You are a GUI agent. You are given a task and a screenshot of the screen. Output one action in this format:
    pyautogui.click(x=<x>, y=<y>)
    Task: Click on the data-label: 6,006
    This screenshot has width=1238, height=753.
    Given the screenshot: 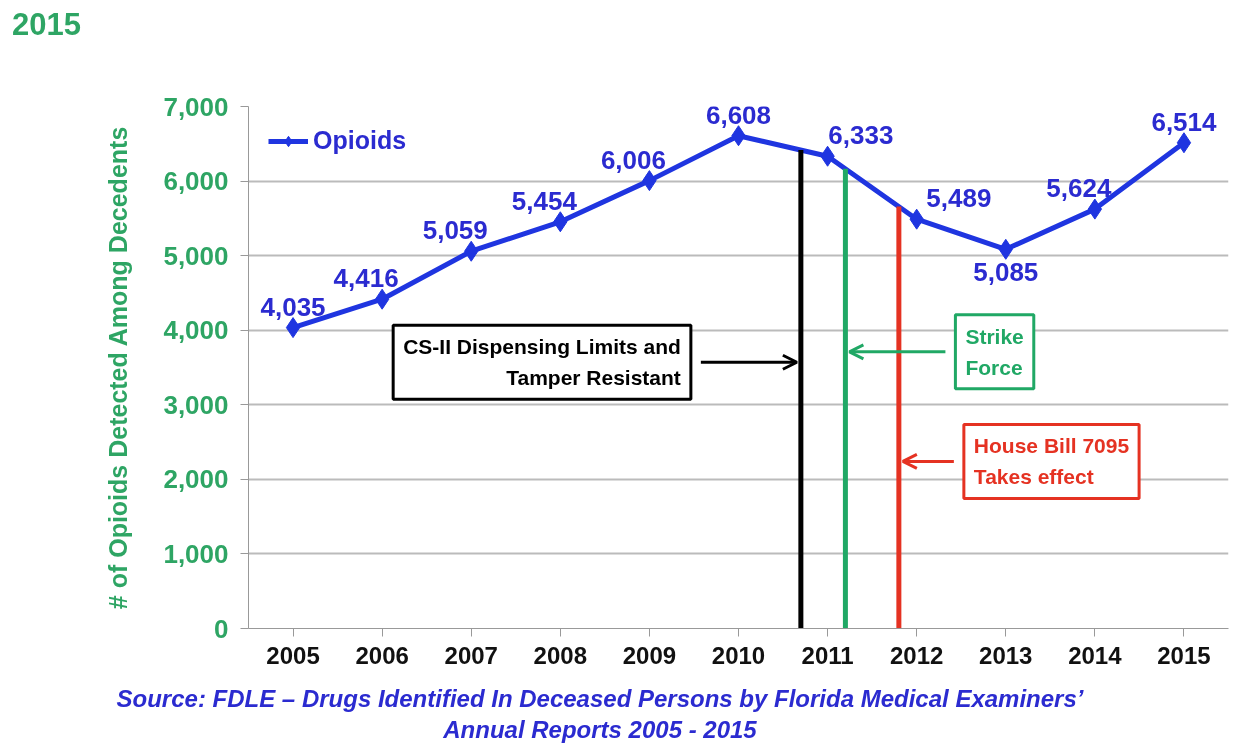 What is the action you would take?
    pyautogui.click(x=633, y=159)
    